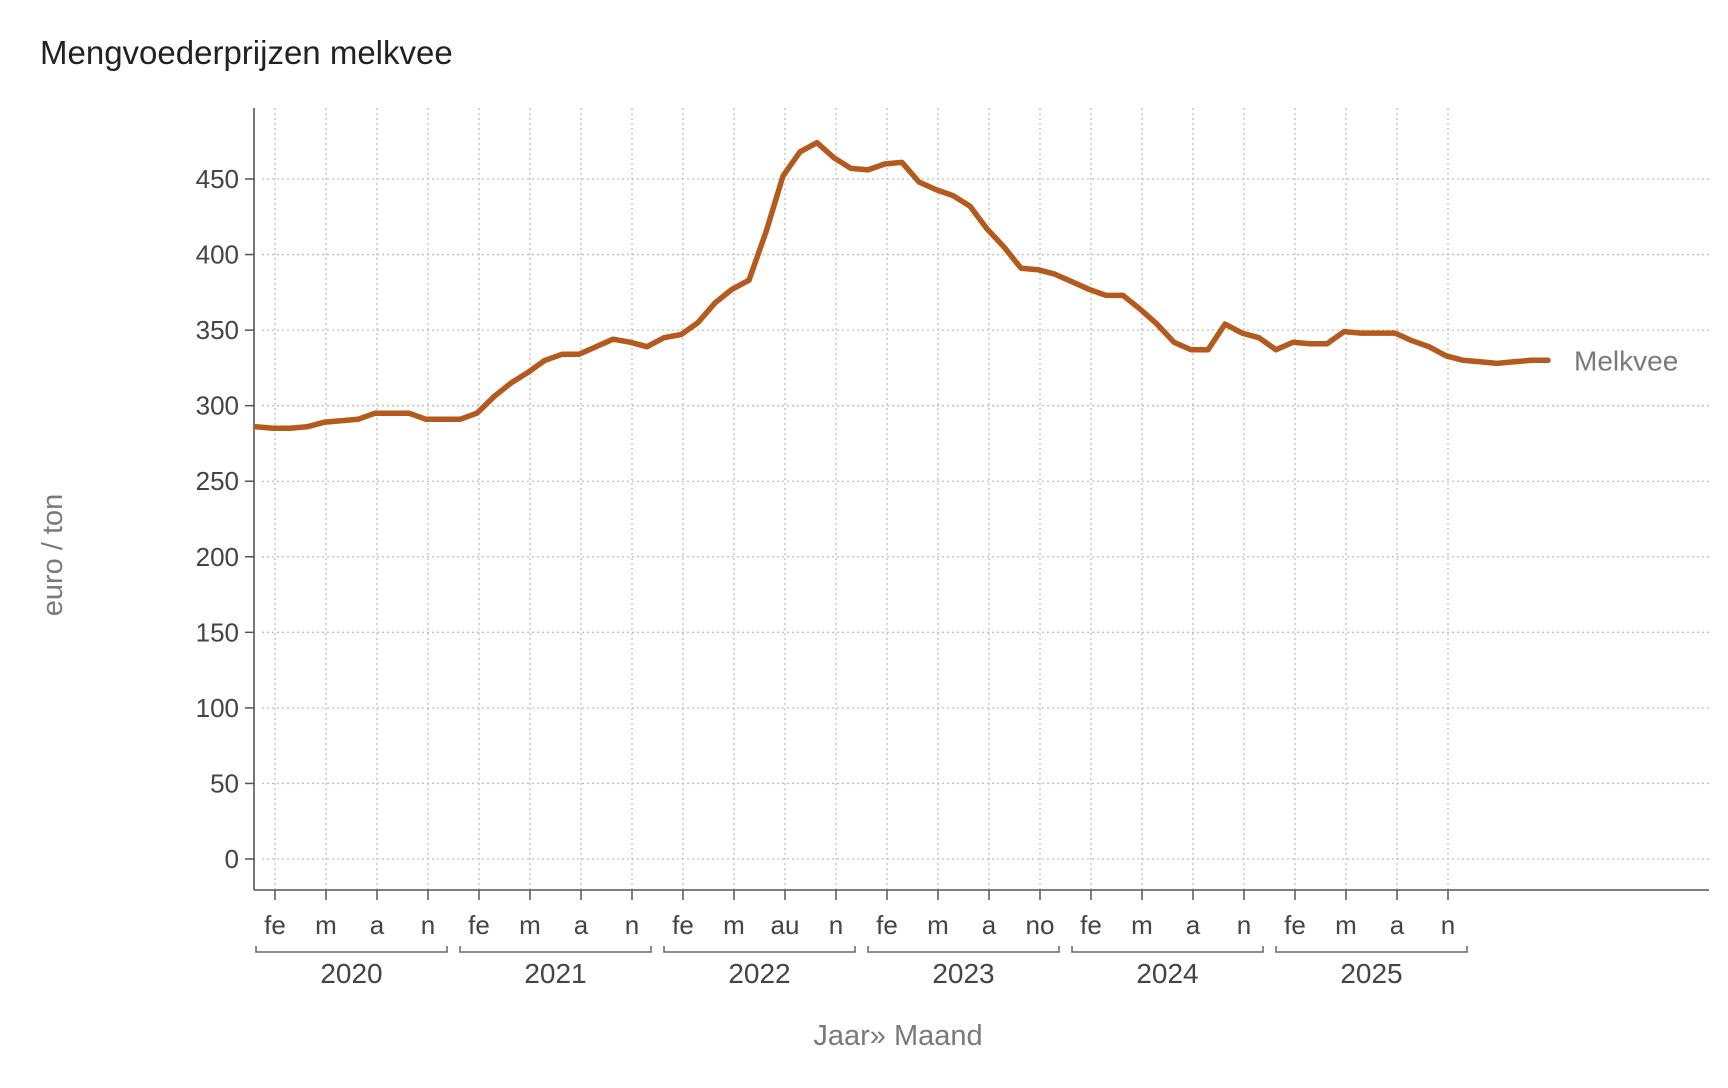  What do you see at coordinates (897, 1036) in the screenshot?
I see `x-axis-label: Jaar» Maand` at bounding box center [897, 1036].